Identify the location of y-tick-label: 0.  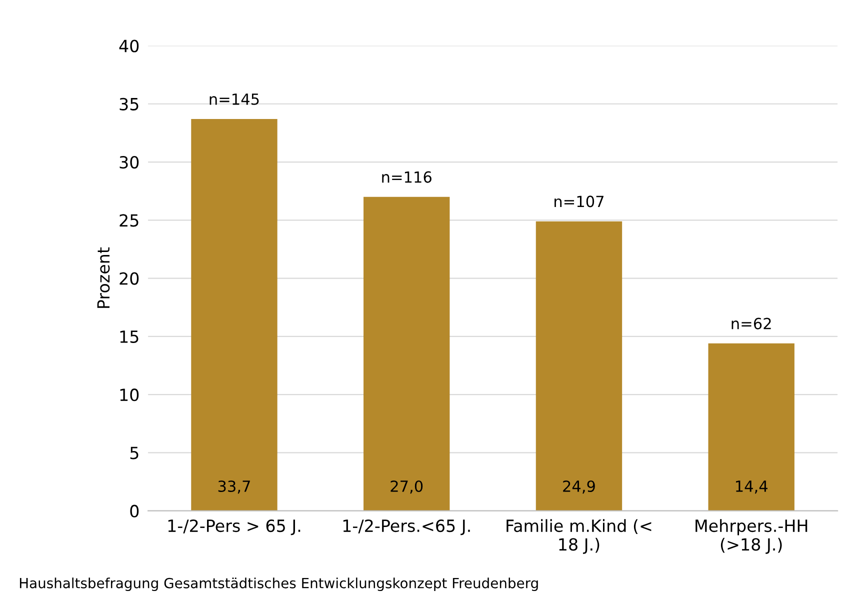
(134, 511).